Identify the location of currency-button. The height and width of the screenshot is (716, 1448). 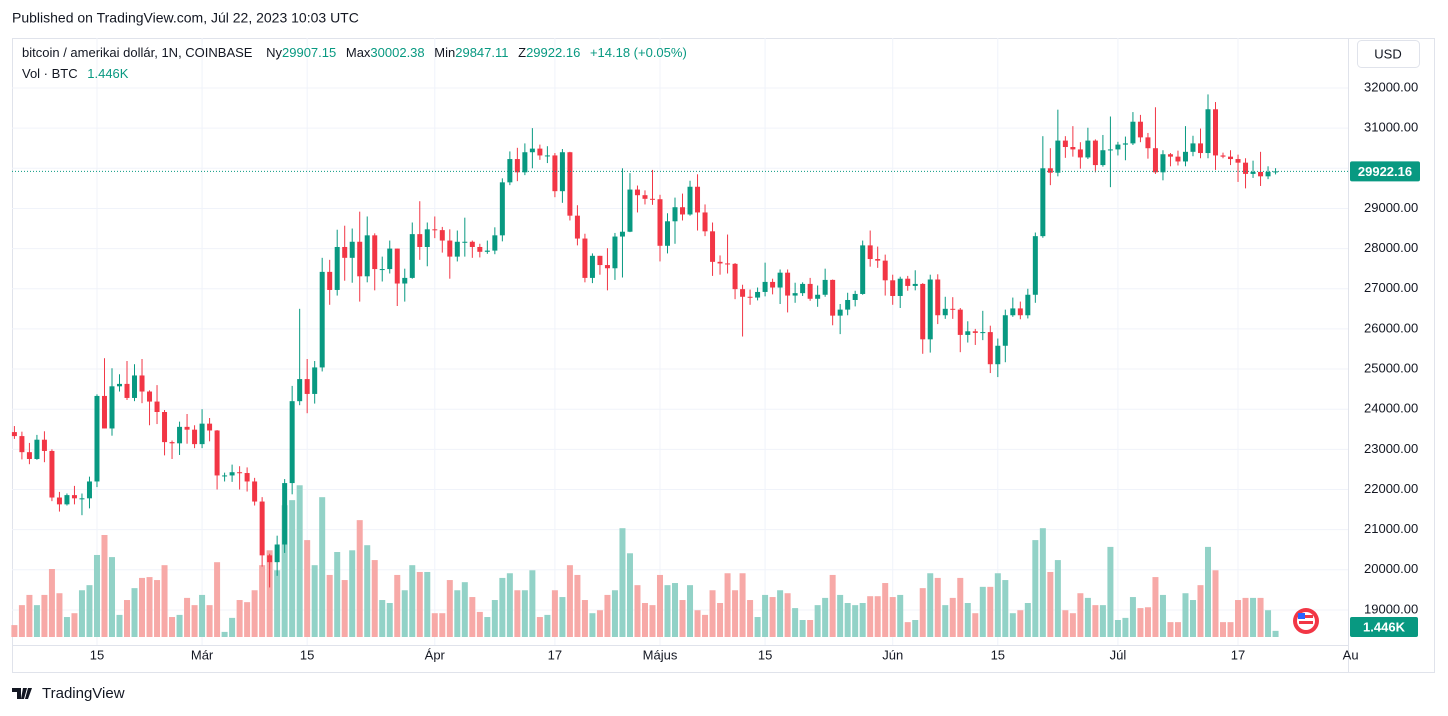
(1388, 54).